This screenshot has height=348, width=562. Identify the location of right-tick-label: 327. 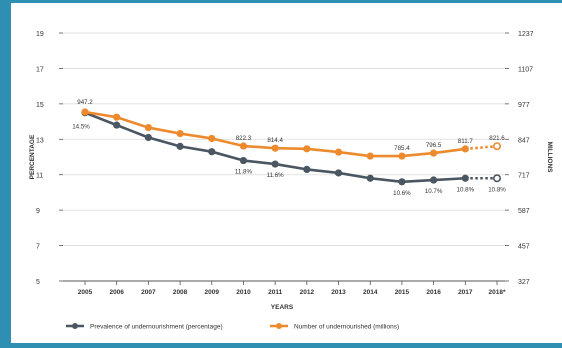
(524, 282).